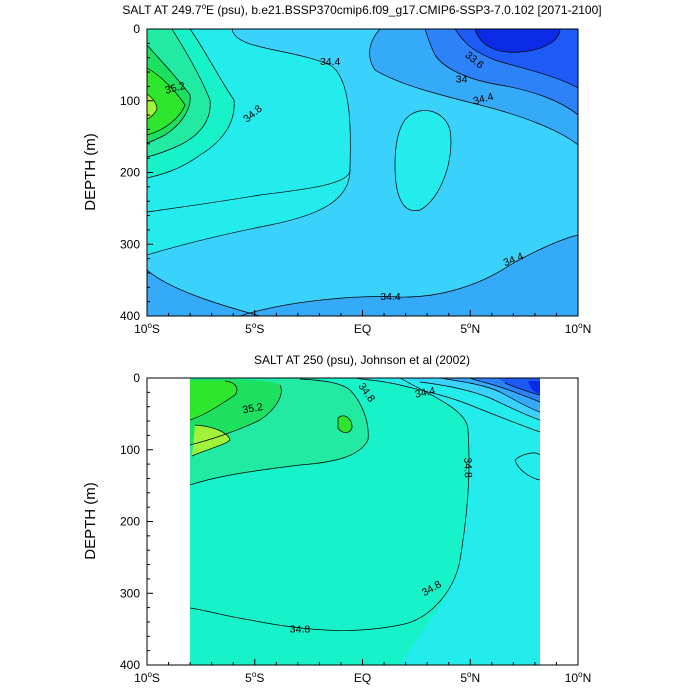  I want to click on top-contour-label: 35.2, so click(175, 88).